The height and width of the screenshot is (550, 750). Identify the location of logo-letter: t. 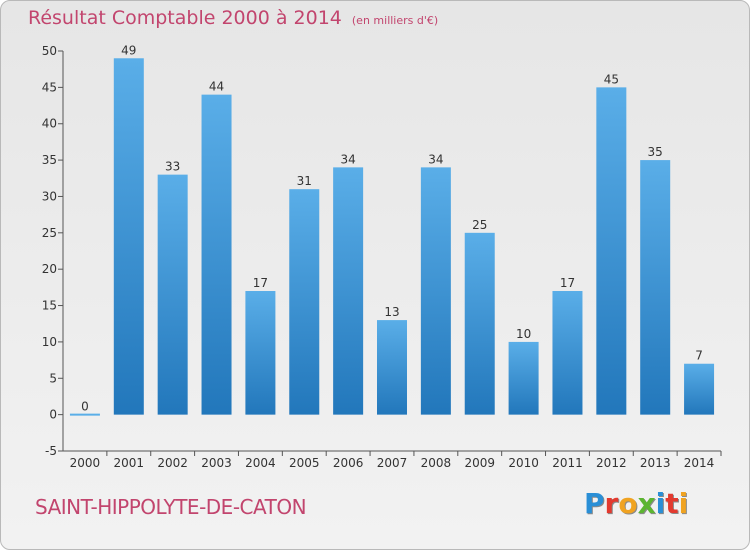
(672, 503).